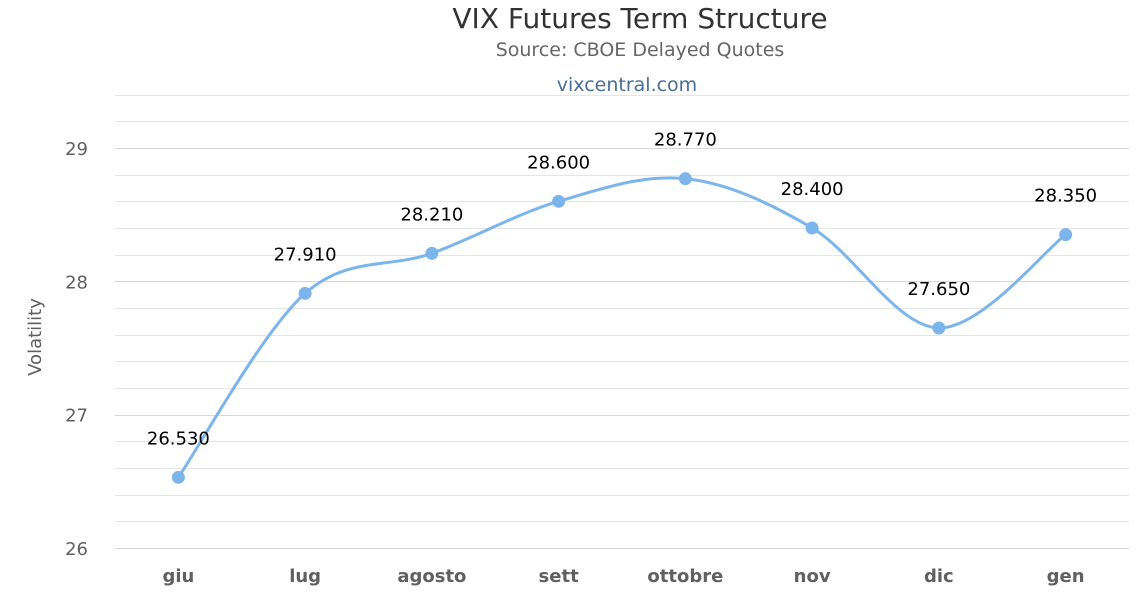 This screenshot has height=596, width=1141. I want to click on data-label: 28.350, so click(1065, 196).